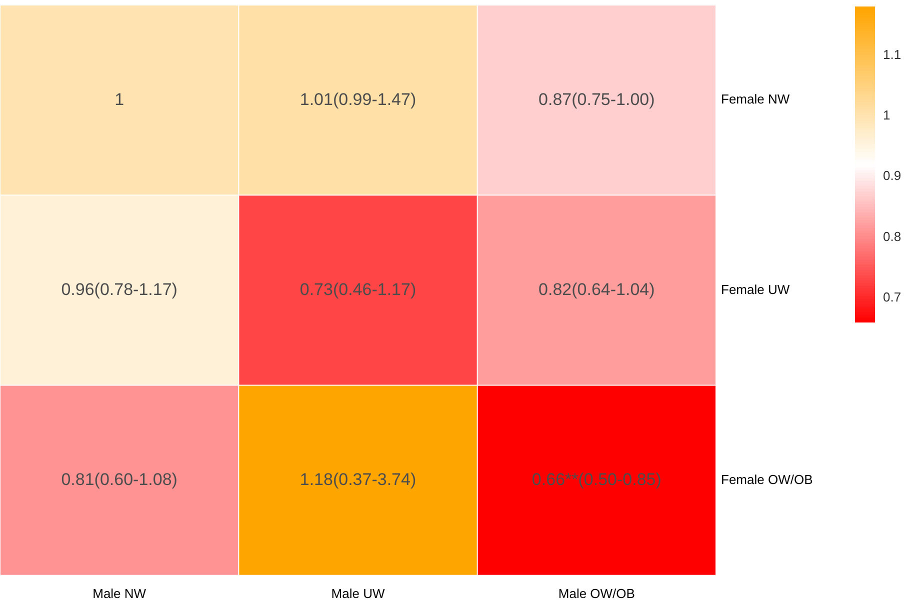 The width and height of the screenshot is (906, 605). What do you see at coordinates (886, 115) in the screenshot?
I see `color-bar-label: 1` at bounding box center [886, 115].